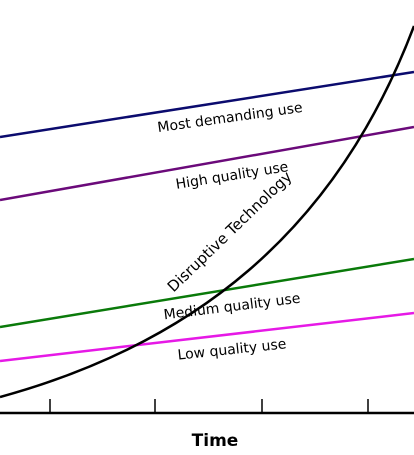  I want to click on level-label: Low quality use, so click(232, 349).